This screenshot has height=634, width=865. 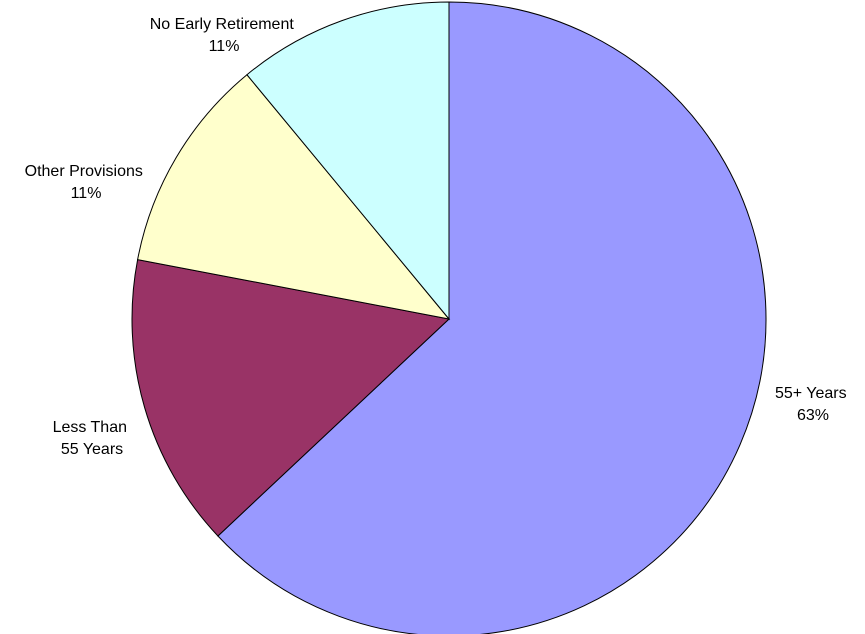 What do you see at coordinates (92, 438) in the screenshot?
I see `slice-label-less-than-55-years: Less Than 55 Years` at bounding box center [92, 438].